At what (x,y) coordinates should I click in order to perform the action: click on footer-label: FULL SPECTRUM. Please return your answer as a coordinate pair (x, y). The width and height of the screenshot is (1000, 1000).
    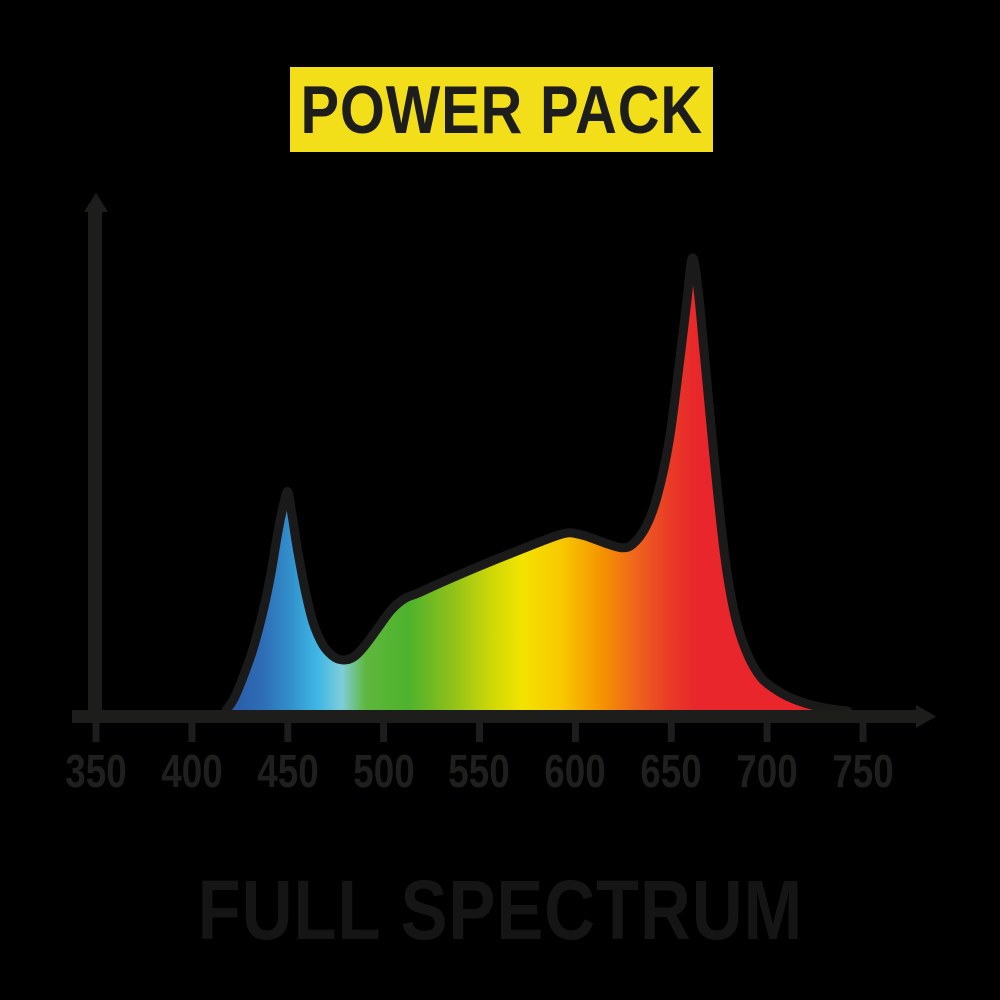
    Looking at the image, I should click on (500, 910).